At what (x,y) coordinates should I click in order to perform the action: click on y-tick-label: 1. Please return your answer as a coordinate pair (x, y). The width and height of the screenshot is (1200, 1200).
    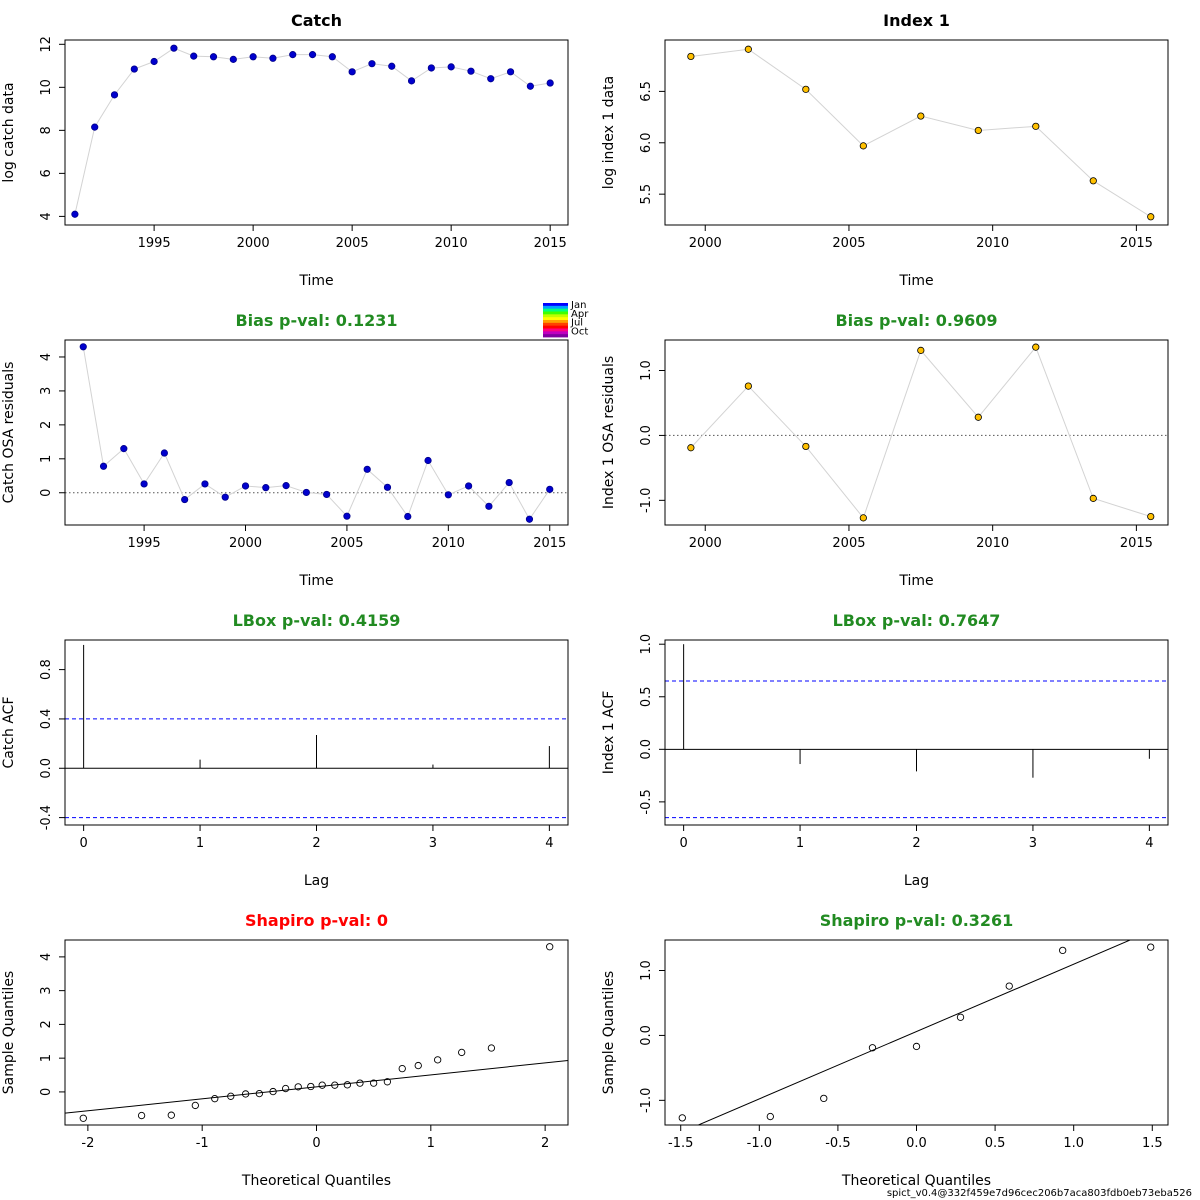
    Looking at the image, I should click on (46, 1058).